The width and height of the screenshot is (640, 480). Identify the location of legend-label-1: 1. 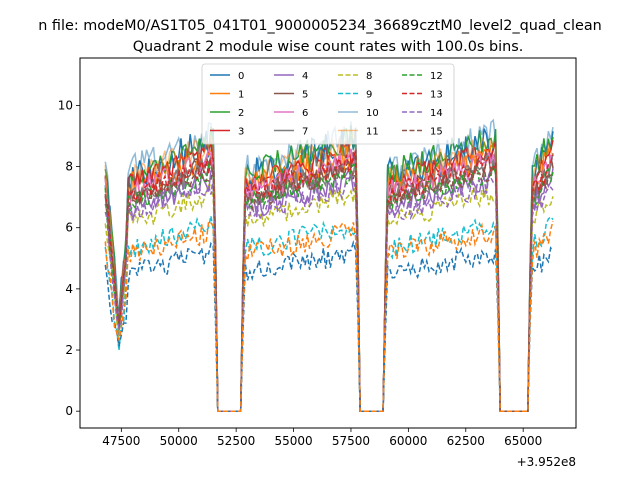
(241, 95).